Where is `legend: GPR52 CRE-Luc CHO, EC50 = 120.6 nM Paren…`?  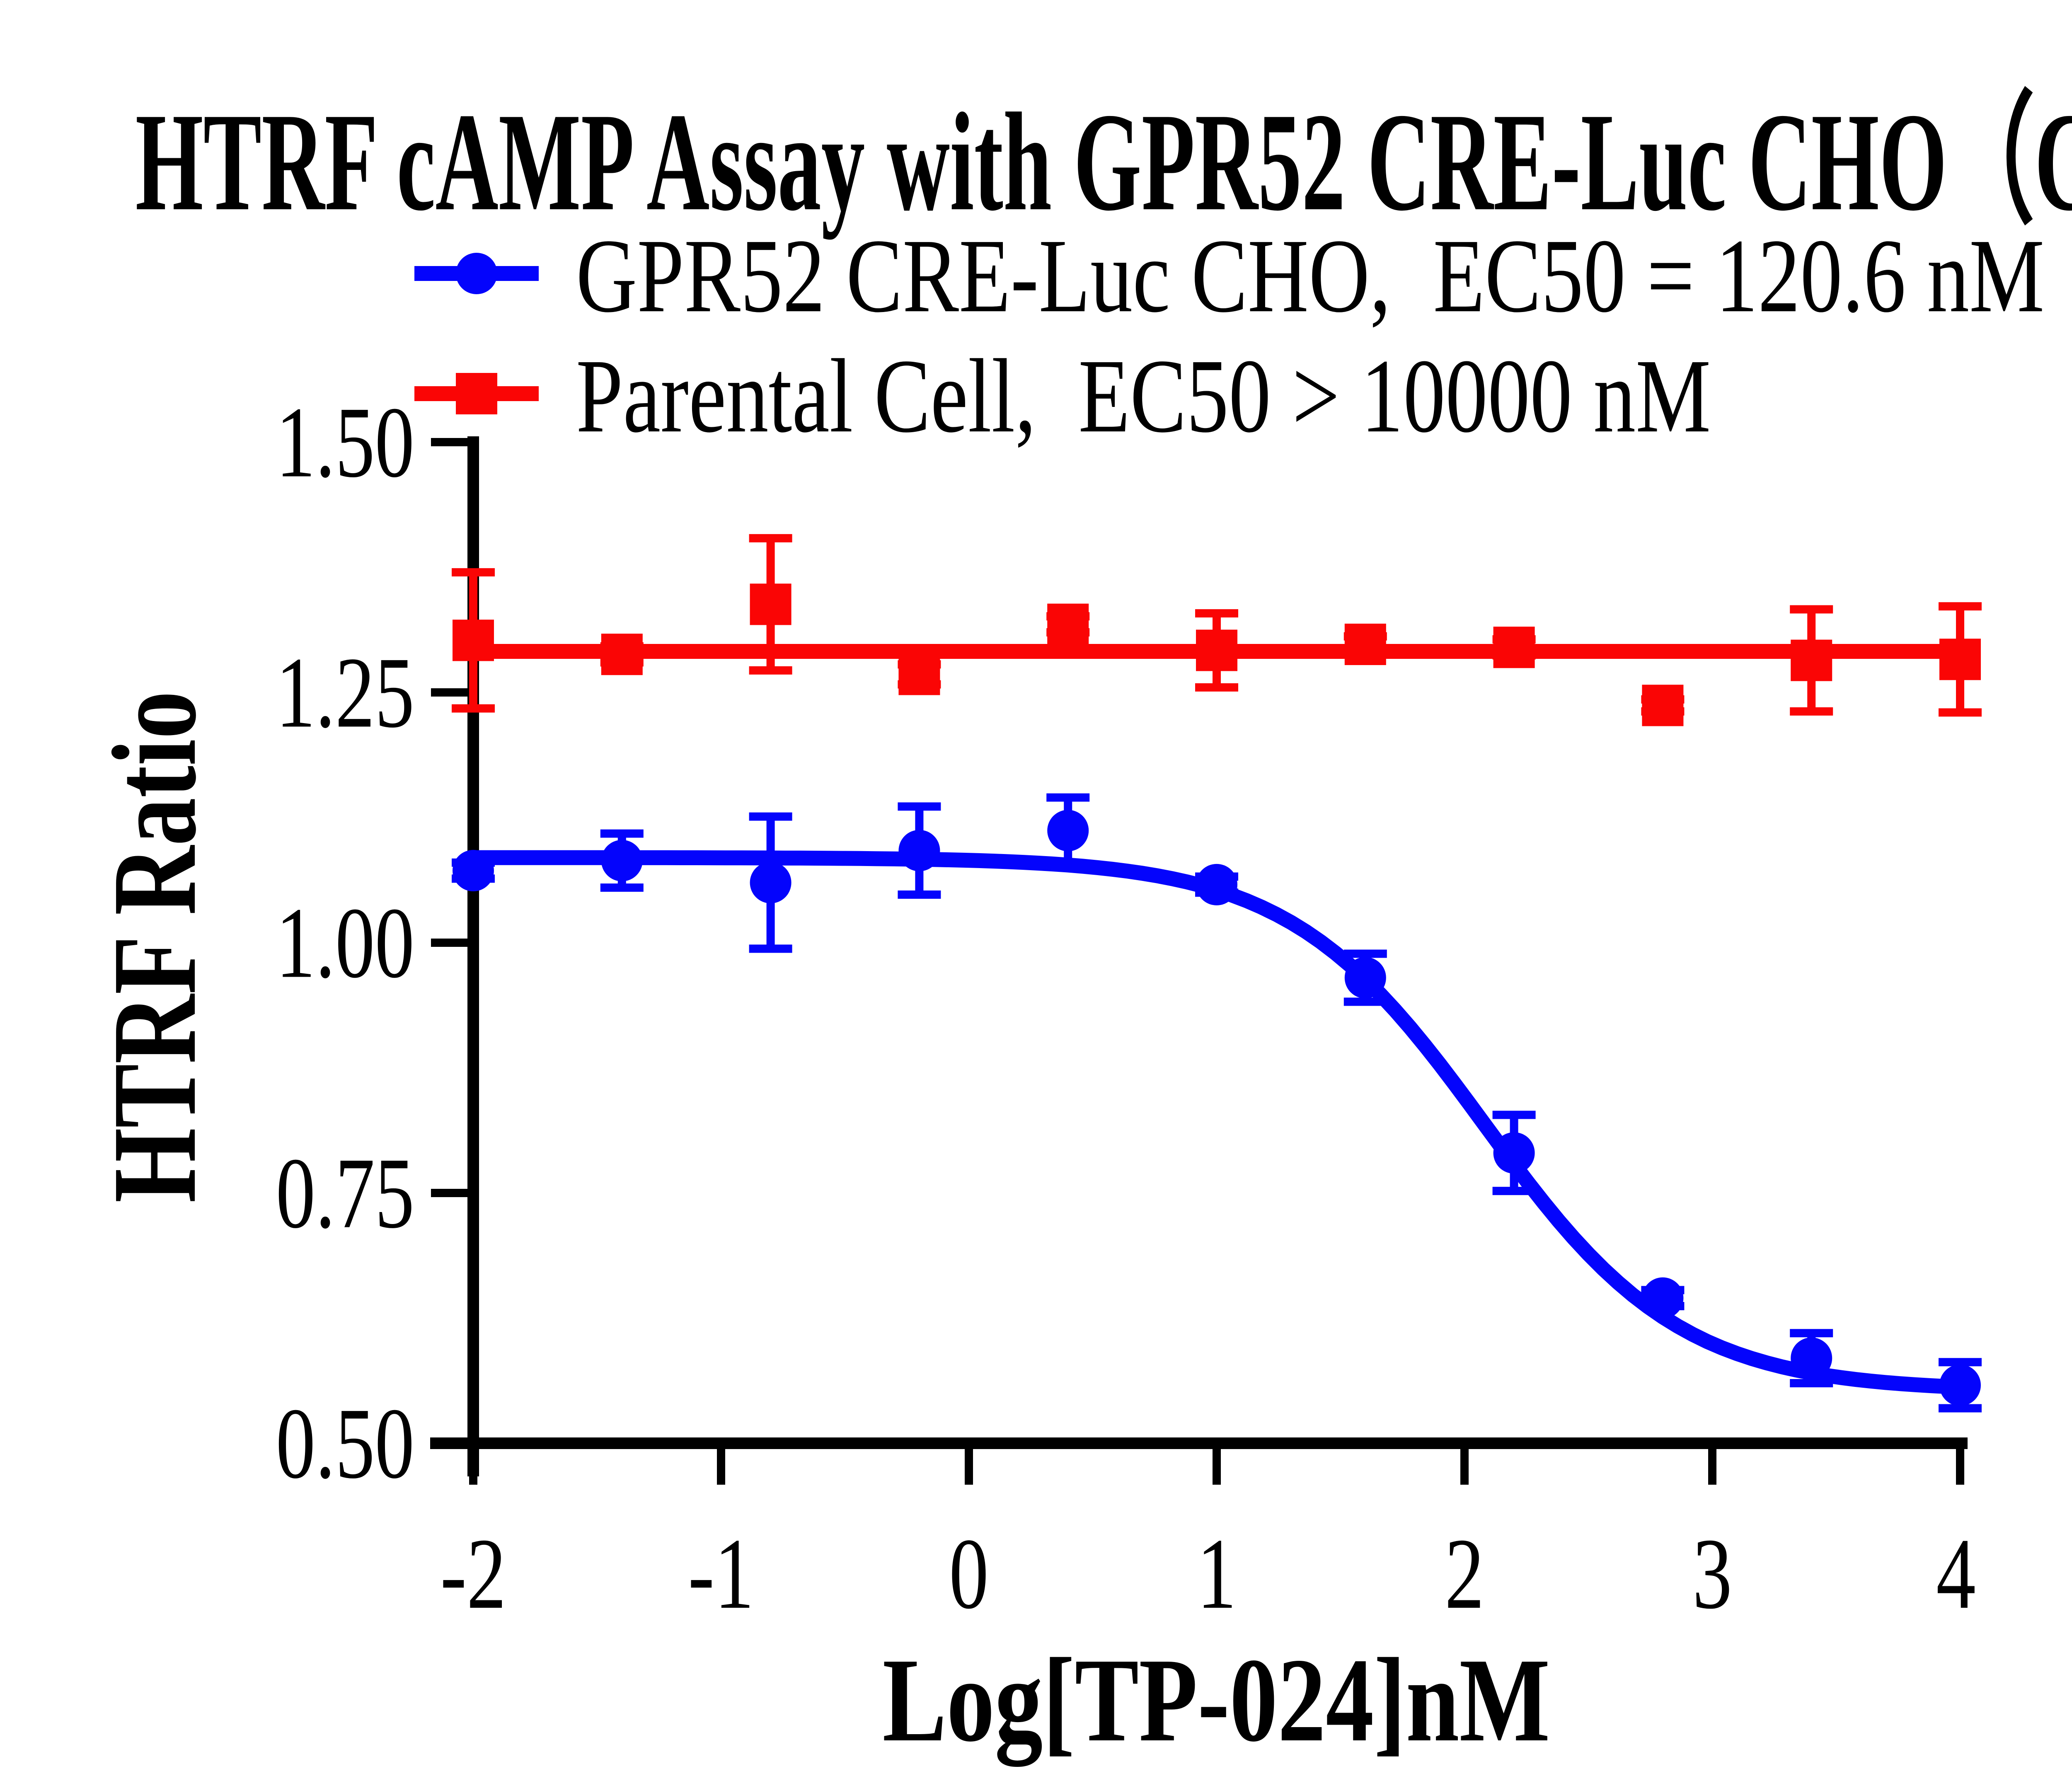 legend: GPR52 CRE-Luc CHO, EC50 = 120.6 nM Paren… is located at coordinates (1229, 336).